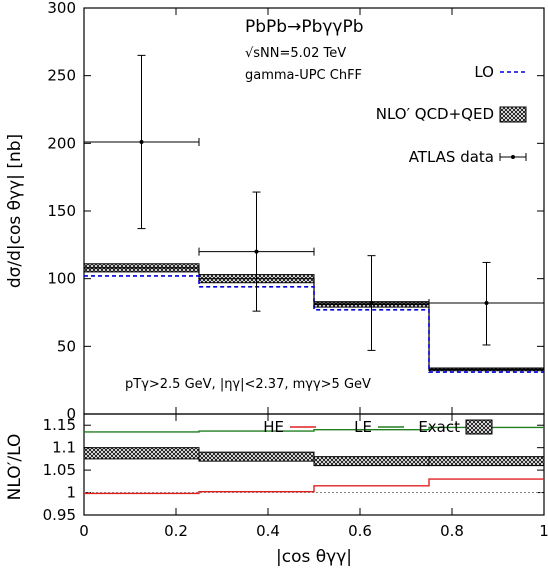 Image resolution: width=548 pixels, height=573 pixels. I want to click on ratio-legend: HE LE Exact, so click(378, 427).